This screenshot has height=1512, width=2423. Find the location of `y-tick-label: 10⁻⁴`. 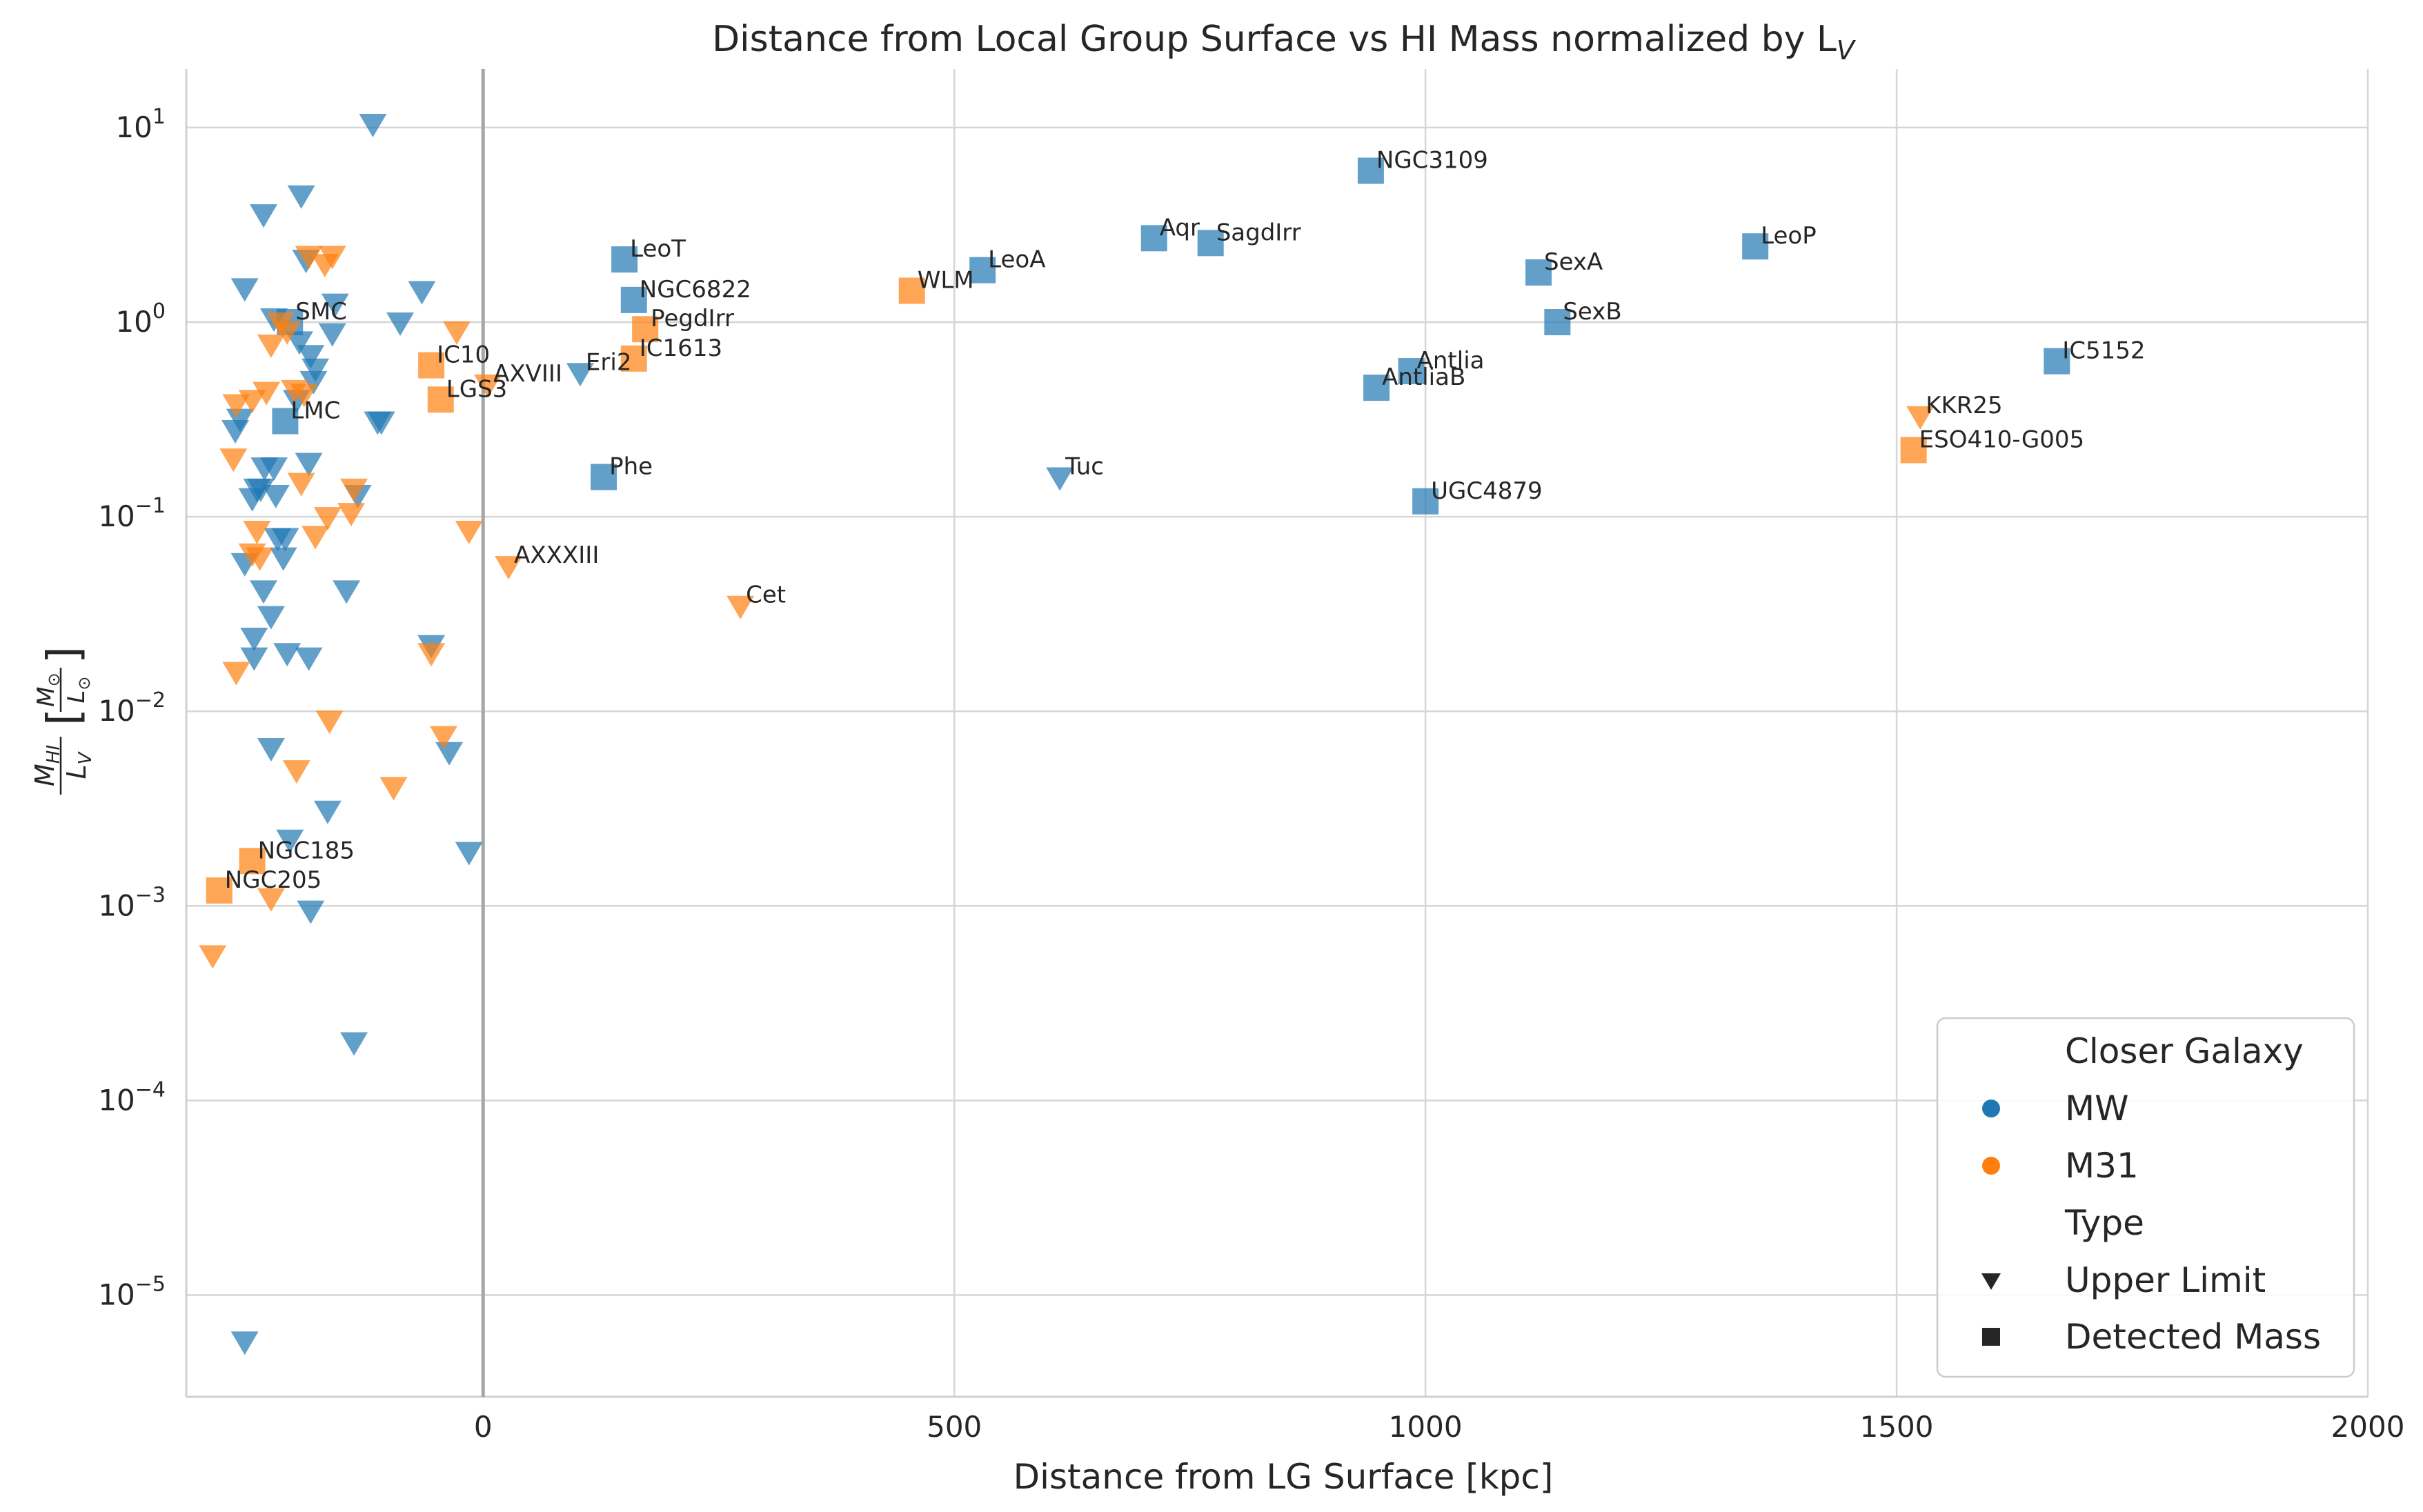

y-tick-label: 10⁻⁴ is located at coordinates (132, 1097).